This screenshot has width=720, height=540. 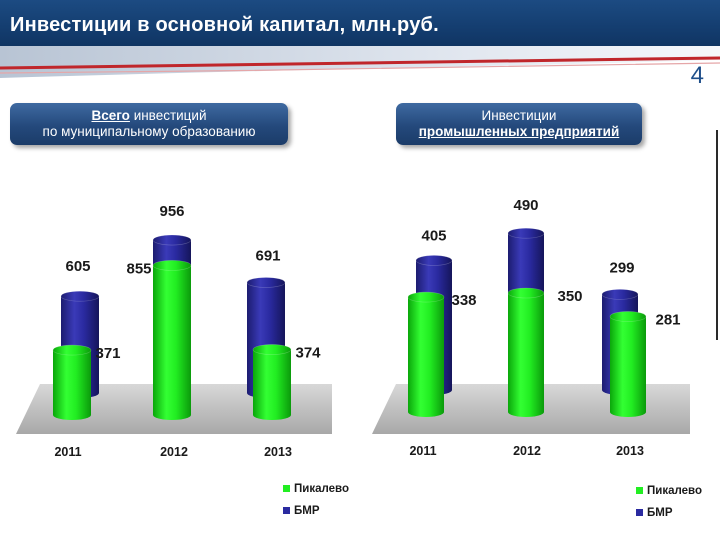 I want to click on chart-2-tick-2011: 2011, so click(x=422, y=451).